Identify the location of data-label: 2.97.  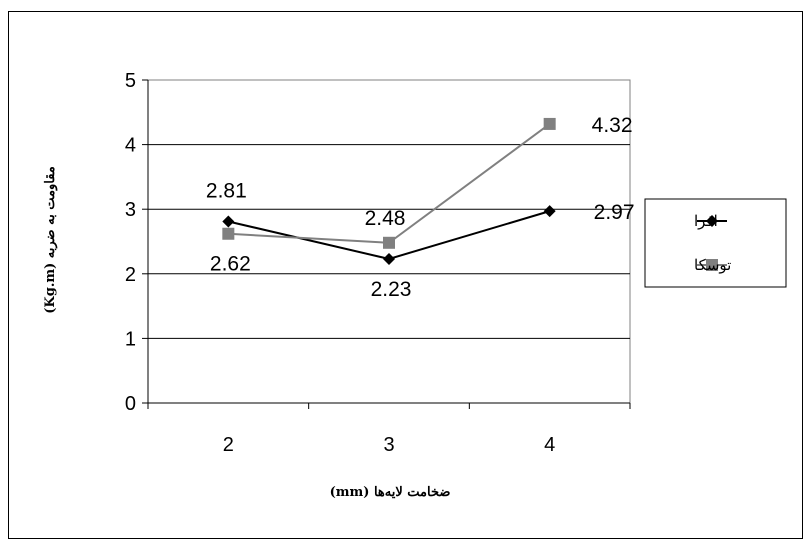
(614, 212).